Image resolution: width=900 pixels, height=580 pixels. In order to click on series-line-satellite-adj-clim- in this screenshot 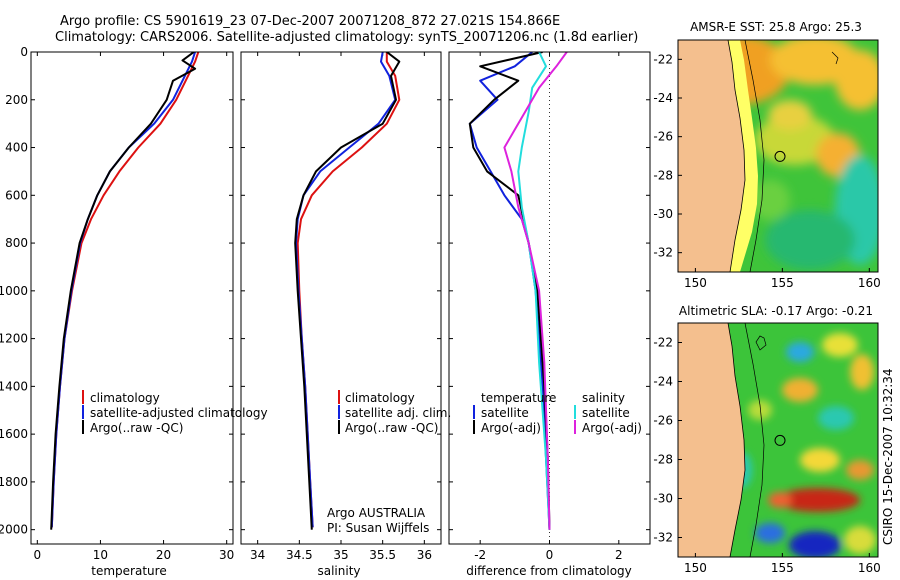, I will do `click(346, 290)`.